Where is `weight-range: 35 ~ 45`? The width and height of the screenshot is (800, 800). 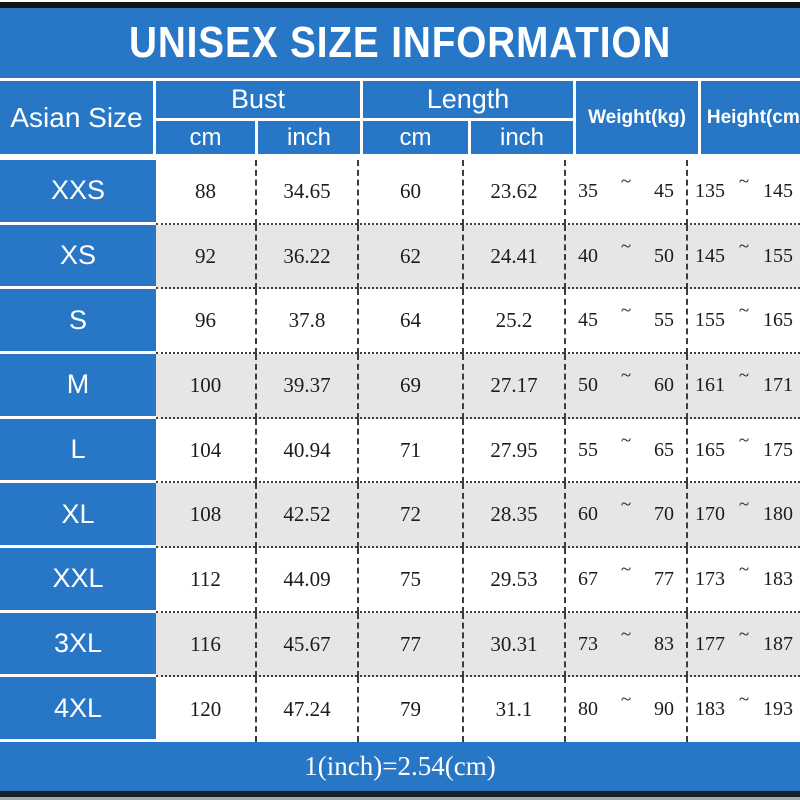 weight-range: 35 ~ 45 is located at coordinates (625, 192).